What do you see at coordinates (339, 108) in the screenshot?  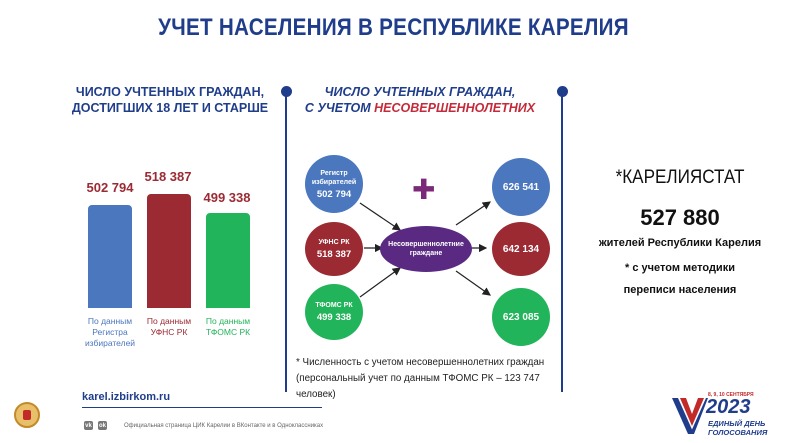 I see `middle-heading-prefix: С УЧЕТОМ` at bounding box center [339, 108].